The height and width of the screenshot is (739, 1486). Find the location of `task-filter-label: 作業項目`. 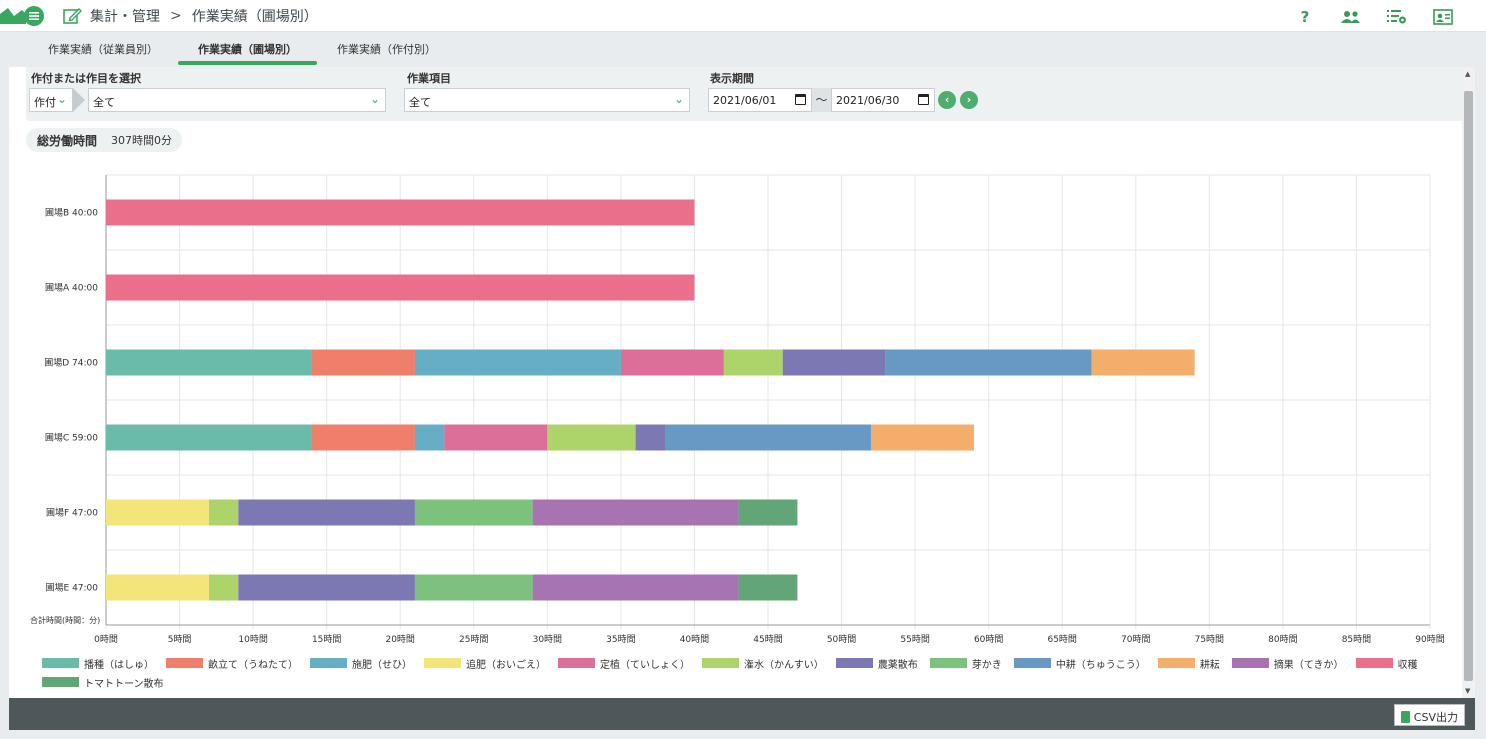

task-filter-label: 作業項目 is located at coordinates (429, 78).